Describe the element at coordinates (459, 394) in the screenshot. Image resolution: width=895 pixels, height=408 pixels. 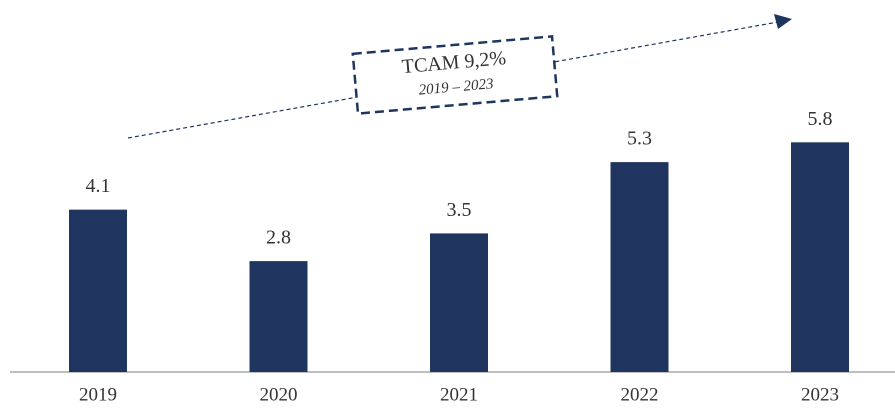
I see `x-tick-label: 2021` at that location.